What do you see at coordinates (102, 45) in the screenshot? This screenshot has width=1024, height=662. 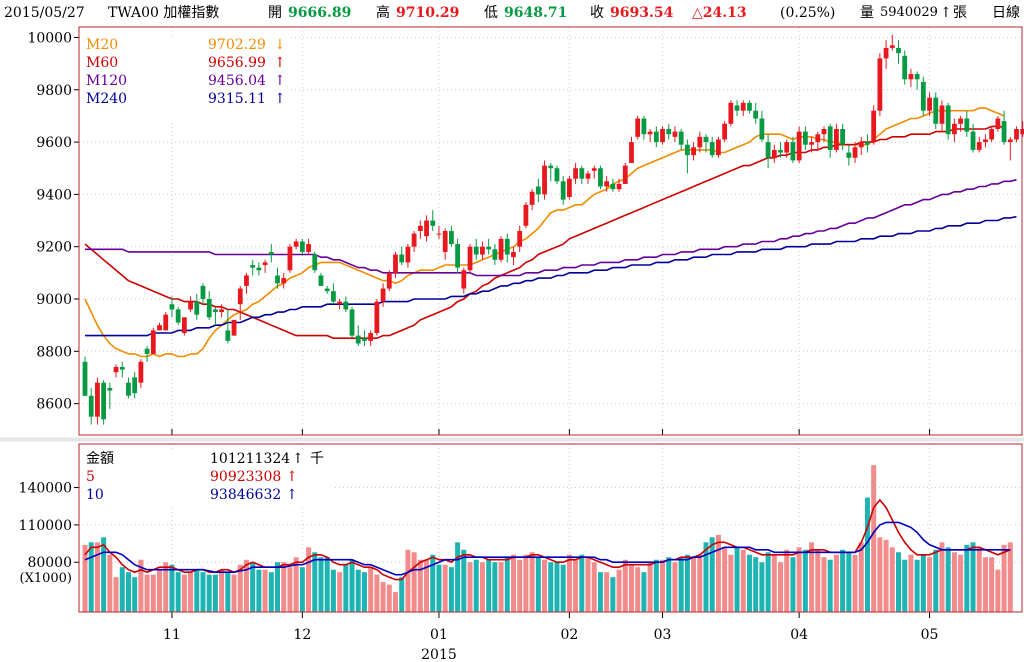 I see `ma-name: M20` at bounding box center [102, 45].